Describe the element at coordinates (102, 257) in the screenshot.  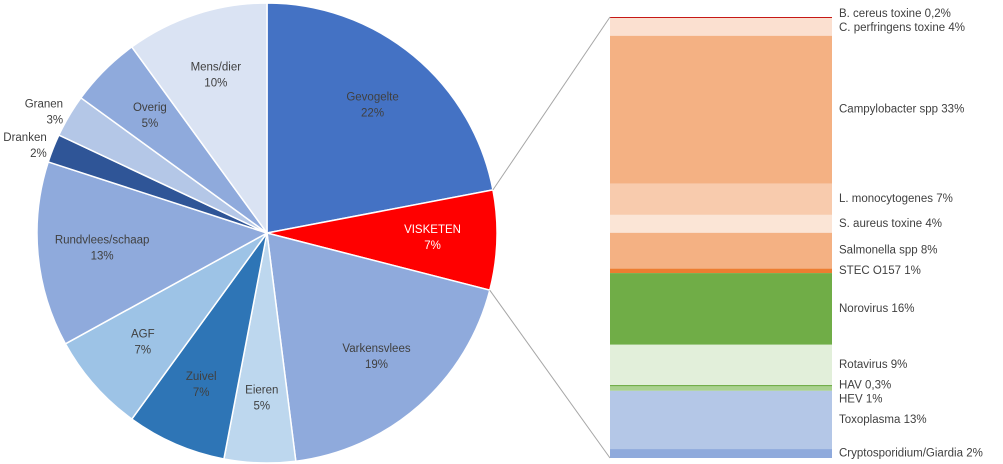
I see `slice-value: 13%` at that location.